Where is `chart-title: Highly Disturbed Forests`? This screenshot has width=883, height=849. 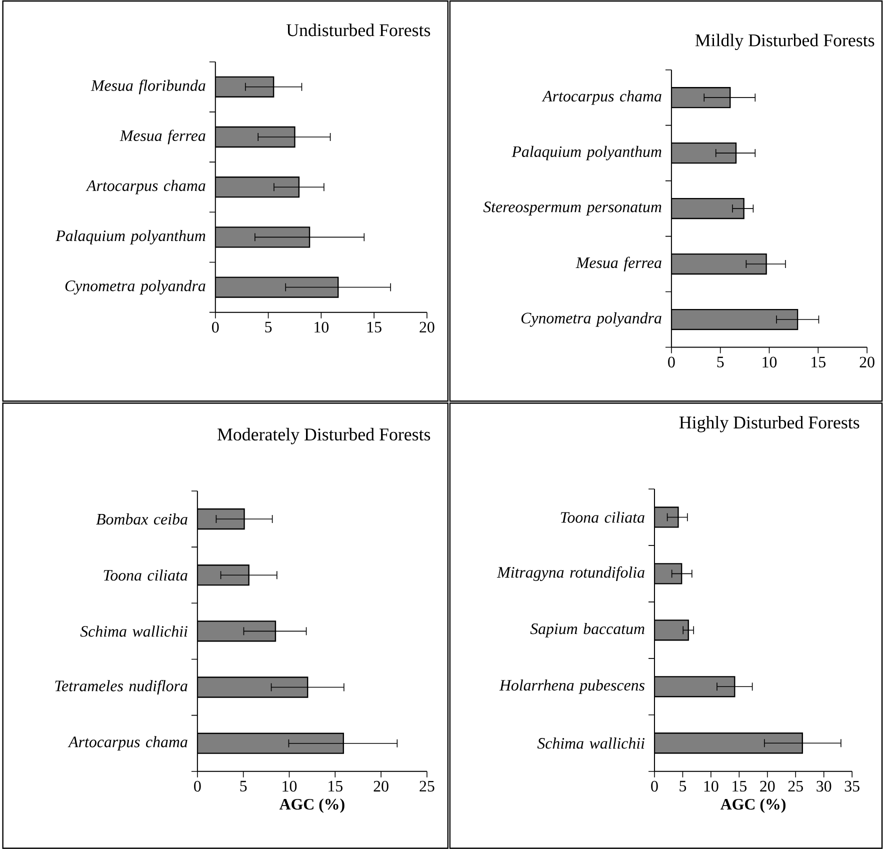 chart-title: Highly Disturbed Forests is located at coordinates (769, 424).